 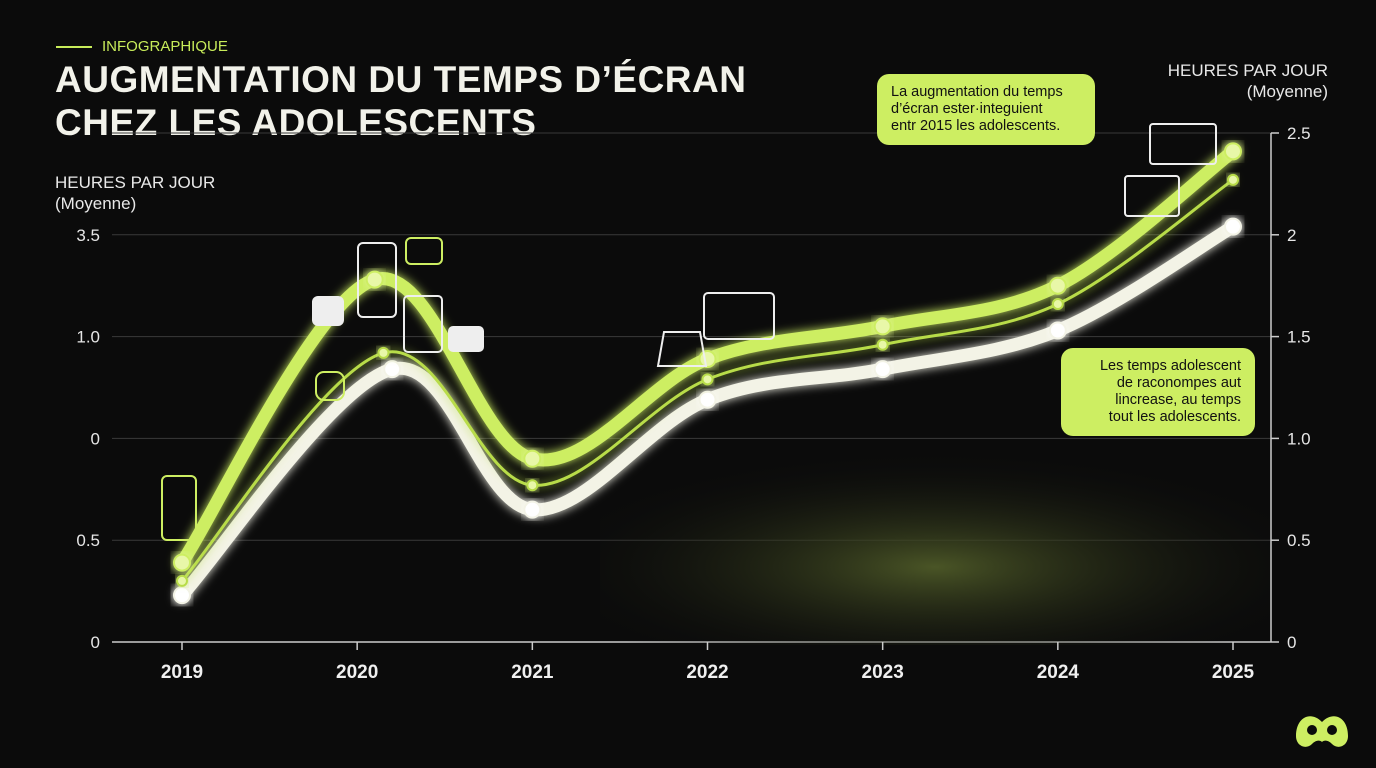 I want to click on callout-top-line: entr 2015 les adolescents., so click(x=976, y=126).